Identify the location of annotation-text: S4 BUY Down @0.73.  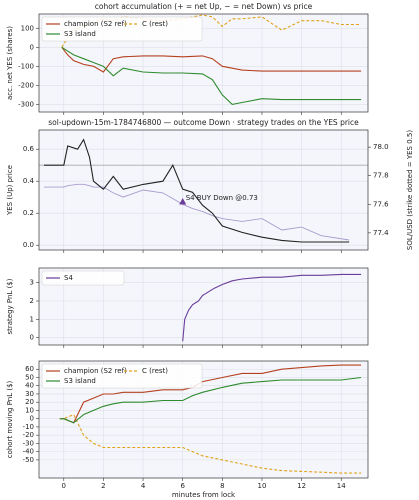
(222, 198).